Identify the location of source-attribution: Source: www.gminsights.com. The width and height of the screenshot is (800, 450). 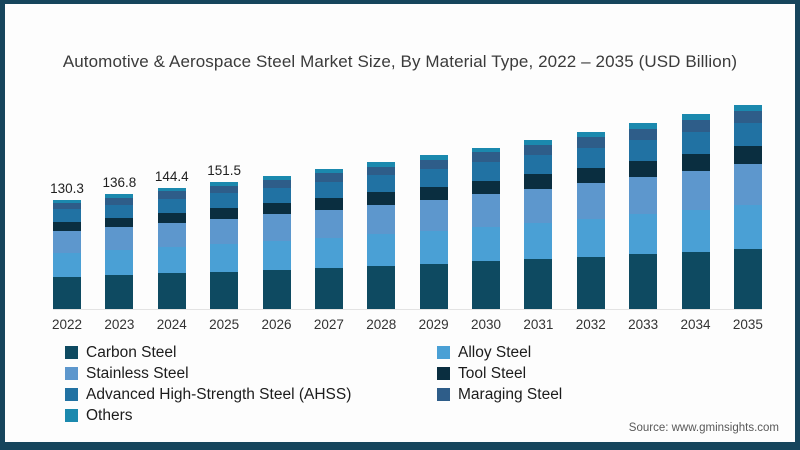
(703, 428).